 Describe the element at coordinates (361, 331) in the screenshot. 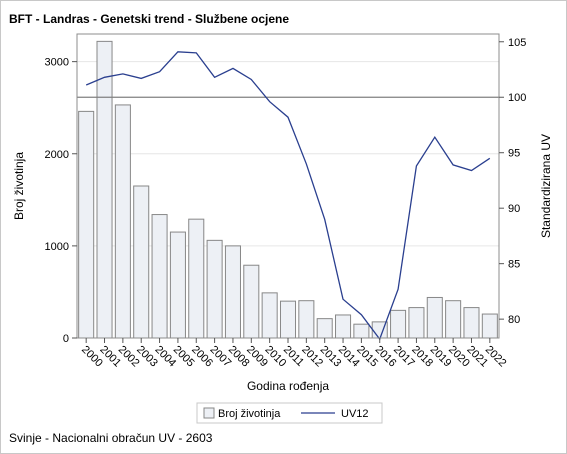

I see `bar-2015` at that location.